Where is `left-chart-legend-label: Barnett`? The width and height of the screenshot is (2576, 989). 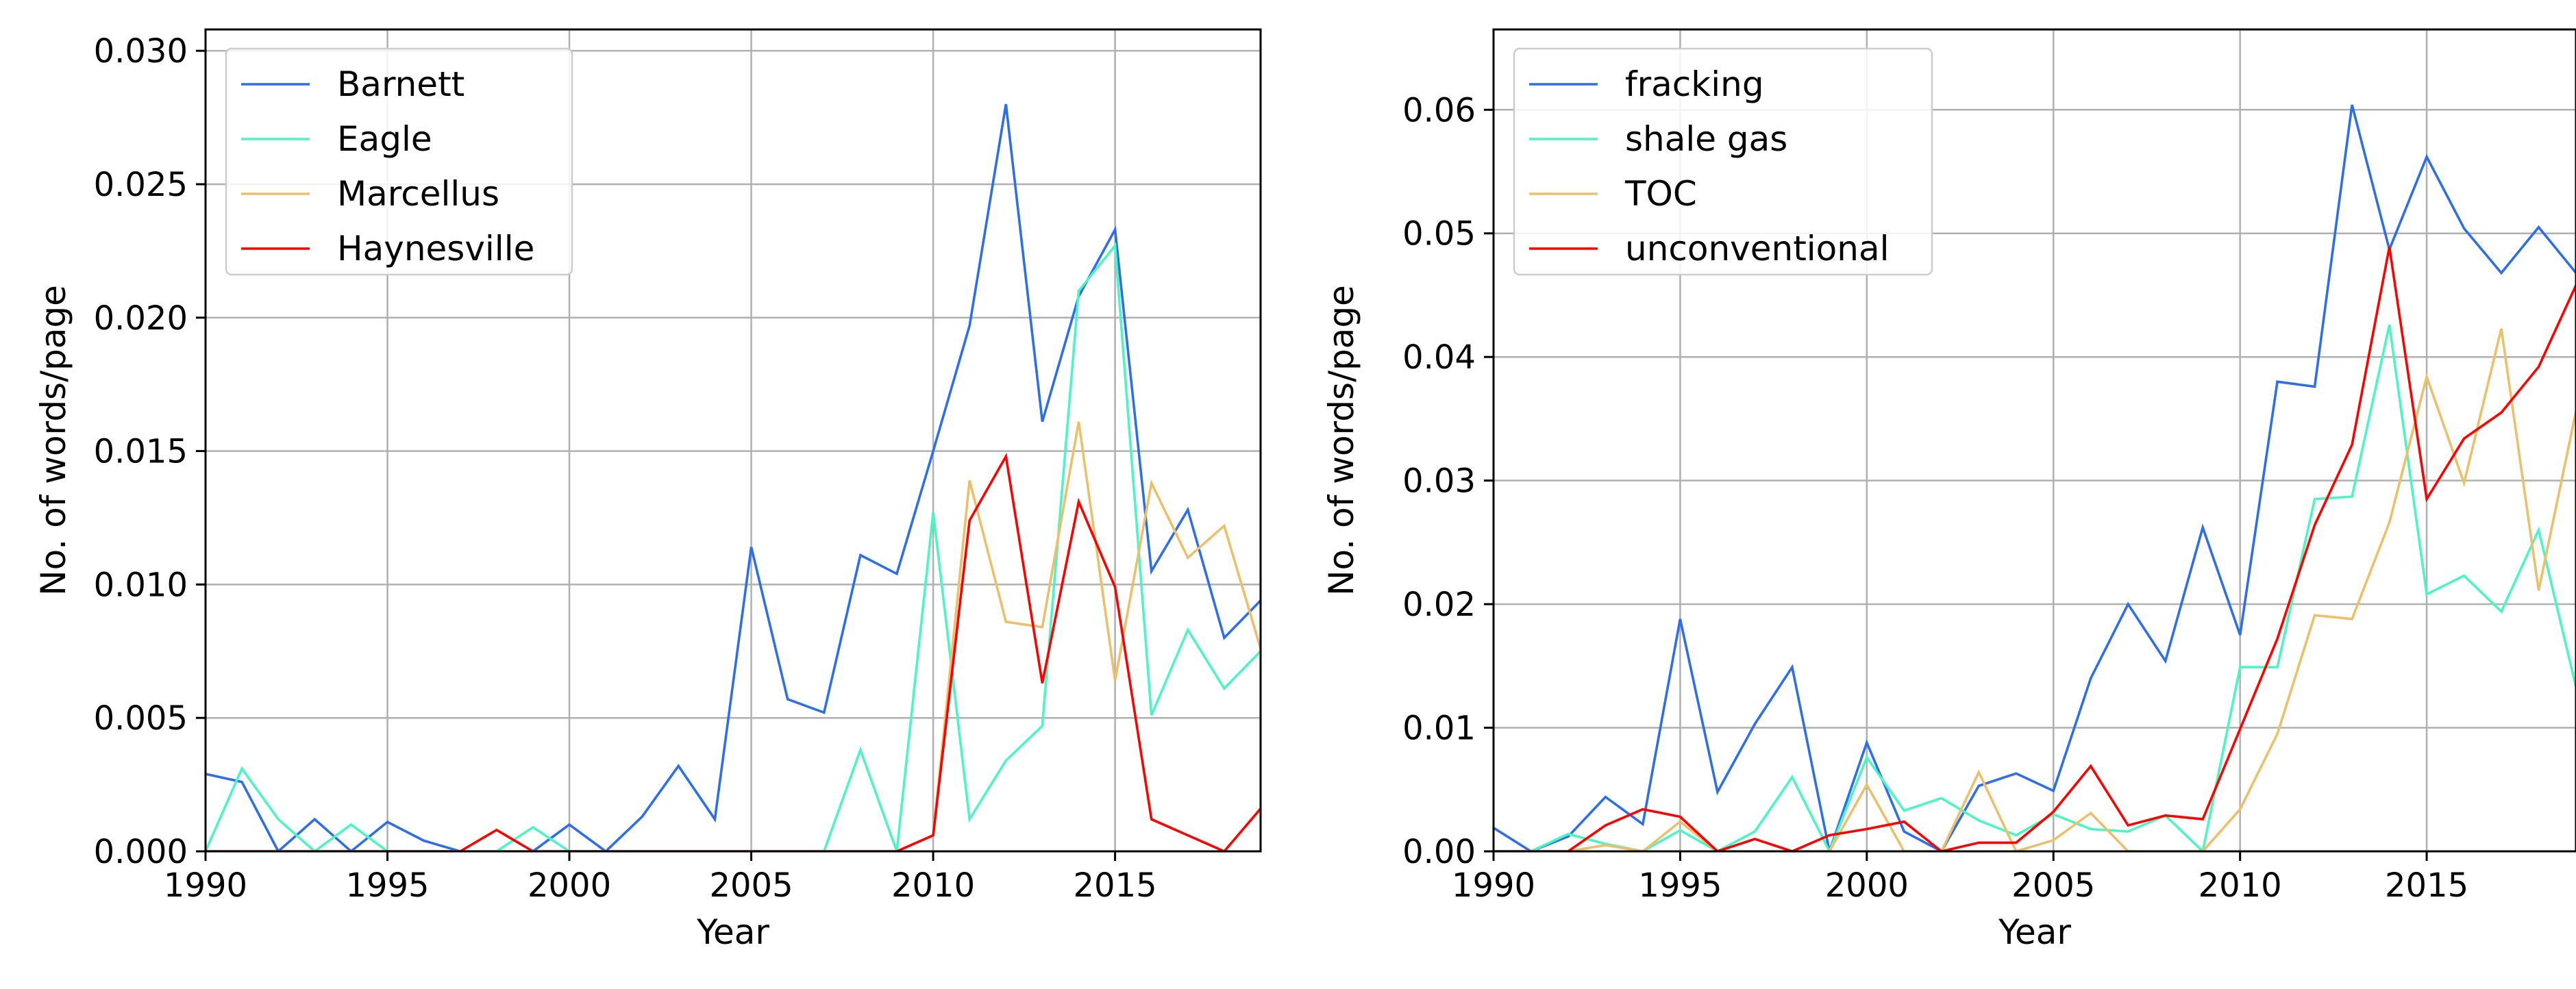
left-chart-legend-label: Barnett is located at coordinates (401, 84).